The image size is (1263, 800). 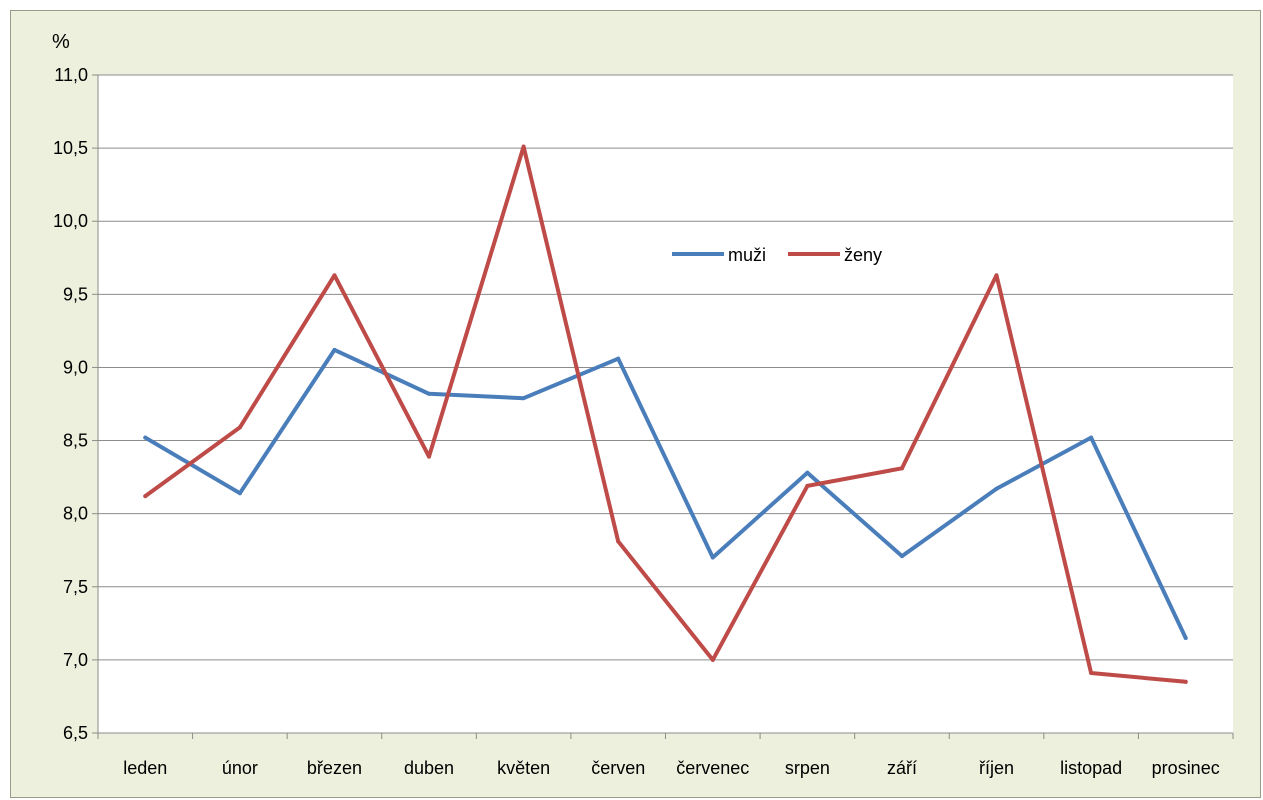 What do you see at coordinates (75, 587) in the screenshot?
I see `y-tick-label: 7,5` at bounding box center [75, 587].